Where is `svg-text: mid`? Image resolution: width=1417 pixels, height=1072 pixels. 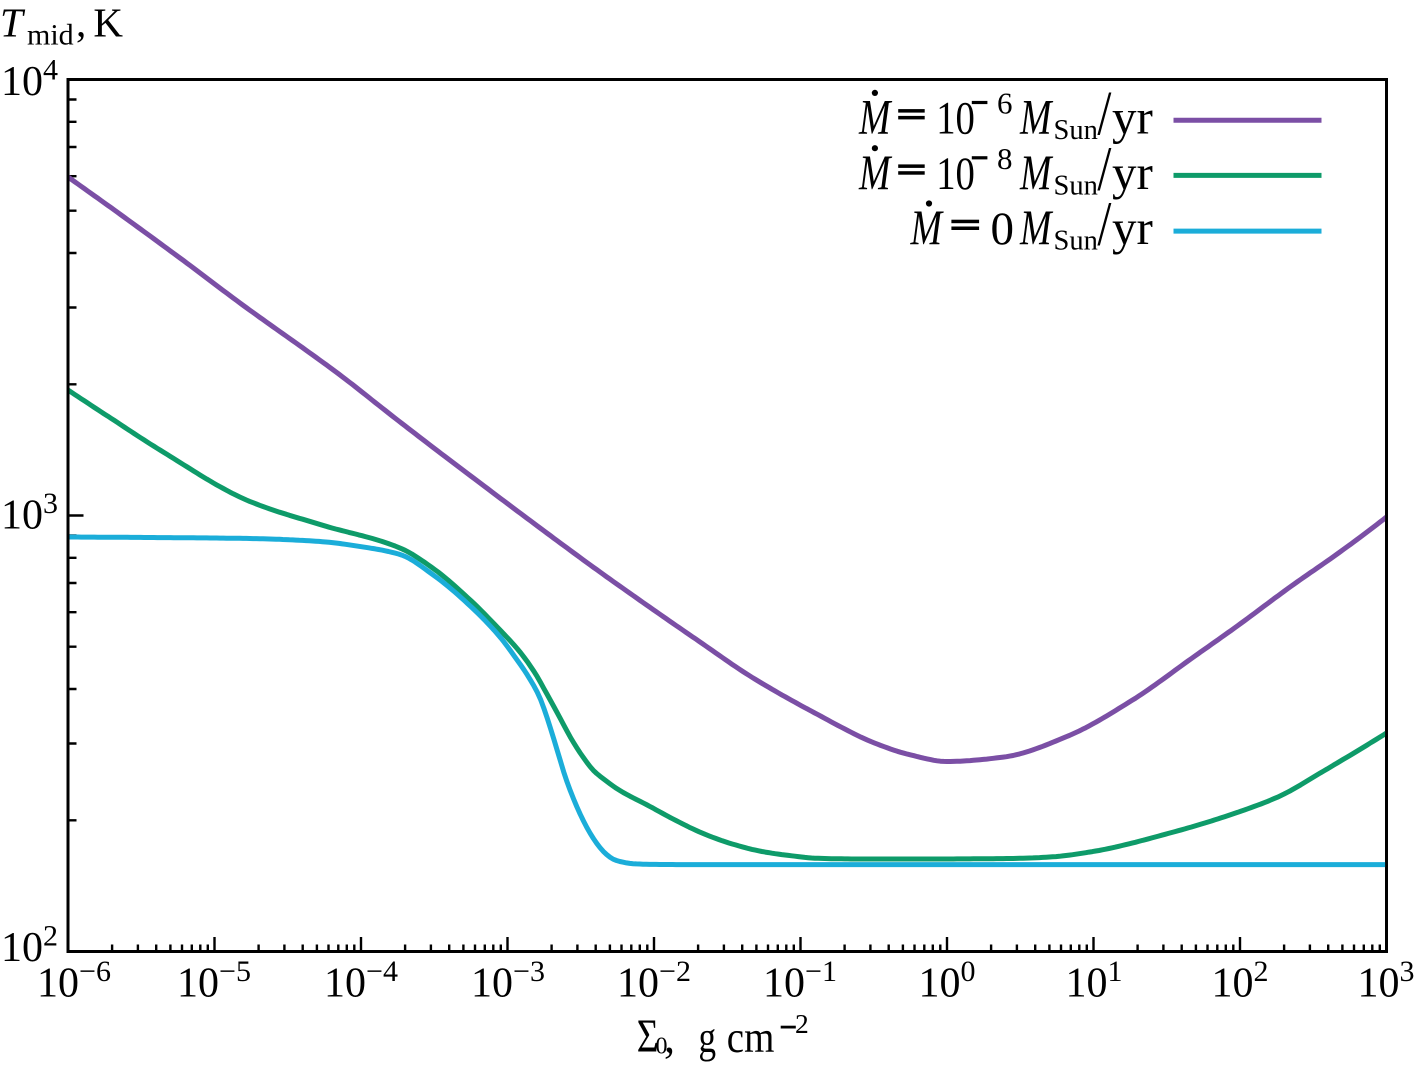 svg-text: mid is located at coordinates (50, 35).